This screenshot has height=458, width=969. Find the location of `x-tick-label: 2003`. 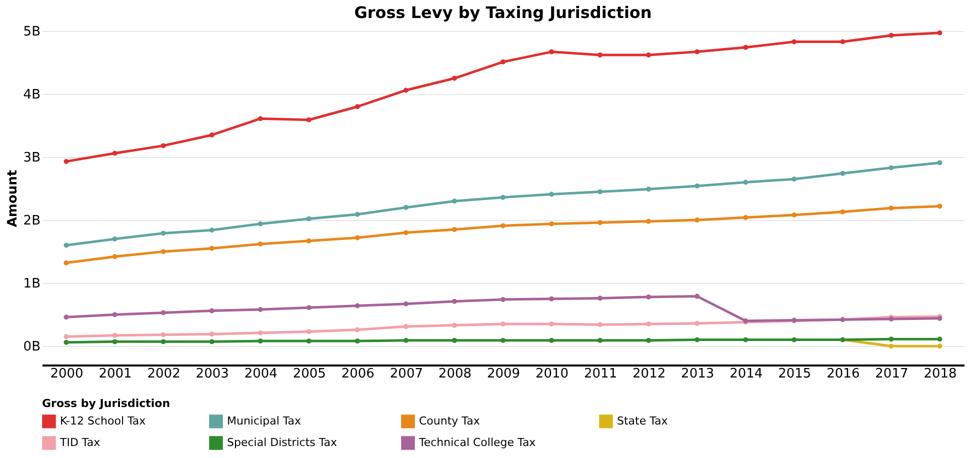

x-tick-label: 2003 is located at coordinates (212, 374).